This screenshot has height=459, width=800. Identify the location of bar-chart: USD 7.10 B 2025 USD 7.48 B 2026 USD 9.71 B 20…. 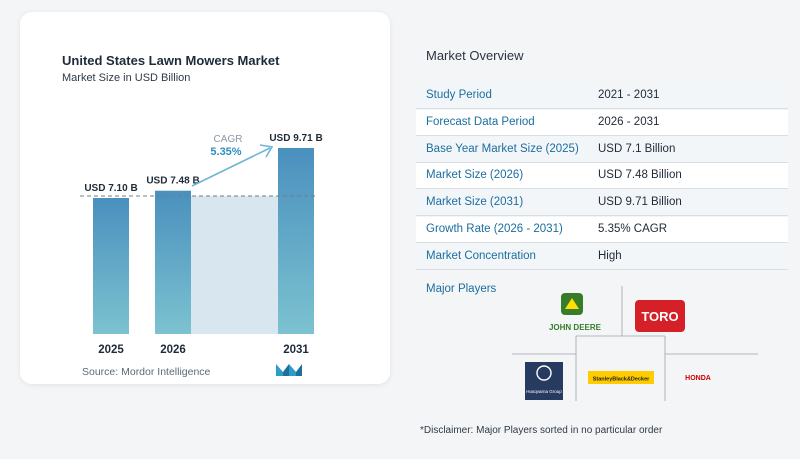
(201, 244).